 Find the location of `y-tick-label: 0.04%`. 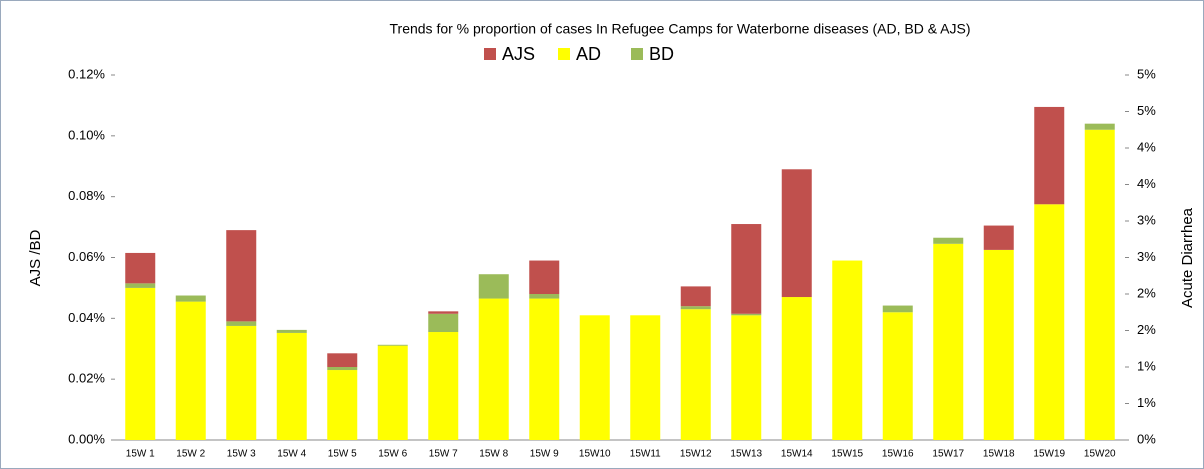

y-tick-label: 0.04% is located at coordinates (86, 317).